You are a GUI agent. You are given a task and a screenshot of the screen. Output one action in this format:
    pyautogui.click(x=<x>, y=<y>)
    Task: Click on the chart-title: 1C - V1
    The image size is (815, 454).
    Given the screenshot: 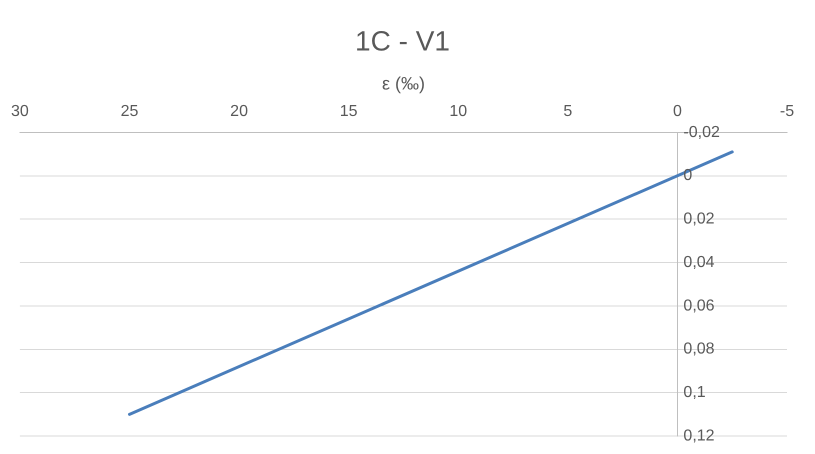 What is the action you would take?
    pyautogui.click(x=402, y=41)
    